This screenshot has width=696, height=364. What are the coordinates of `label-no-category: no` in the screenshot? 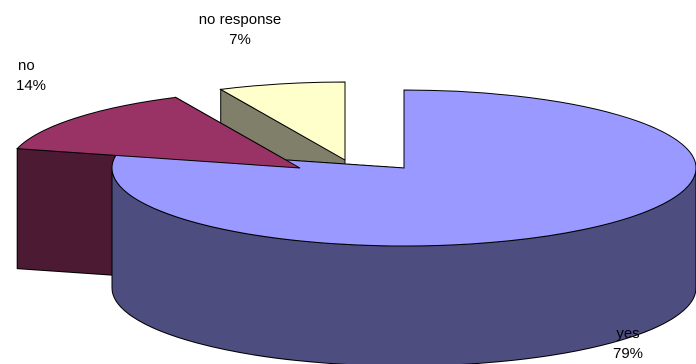 It's located at (26, 65).